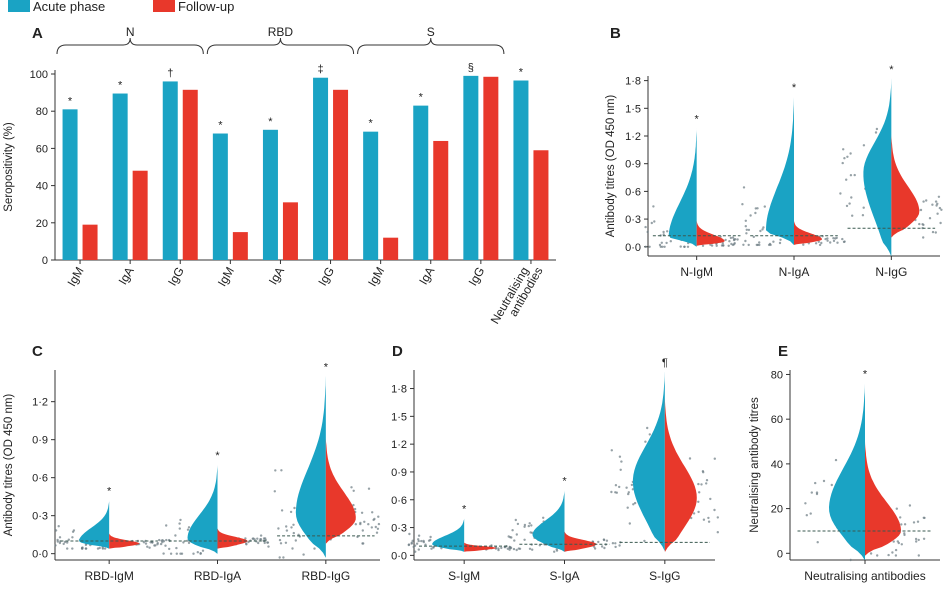  Describe the element at coordinates (70, 101) in the screenshot. I see `bar-significance-mark: *` at that location.